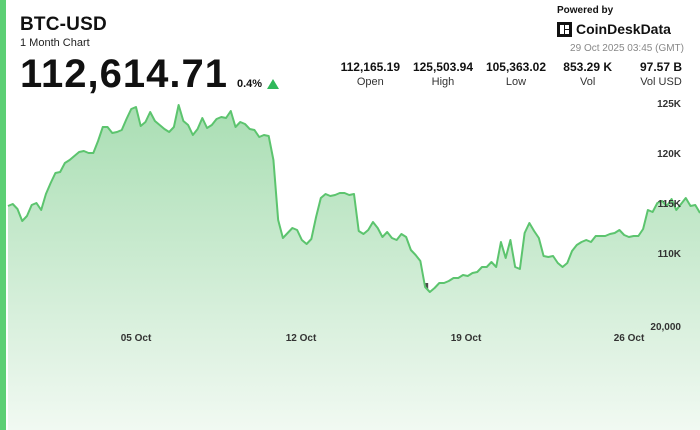  I want to click on stat-high-label: High, so click(443, 82).